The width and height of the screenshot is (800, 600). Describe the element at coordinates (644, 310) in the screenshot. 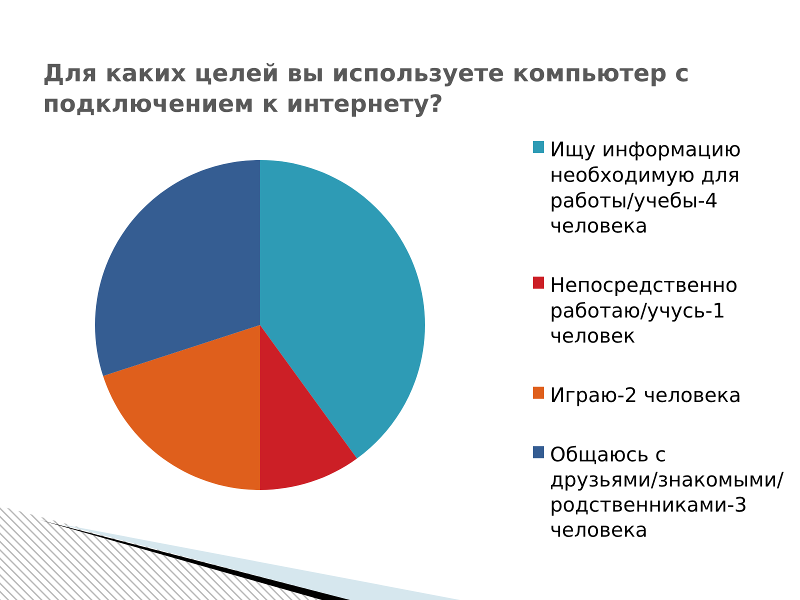

I see `legend-label: Непосредственно работаю/учусь-1 человек` at that location.